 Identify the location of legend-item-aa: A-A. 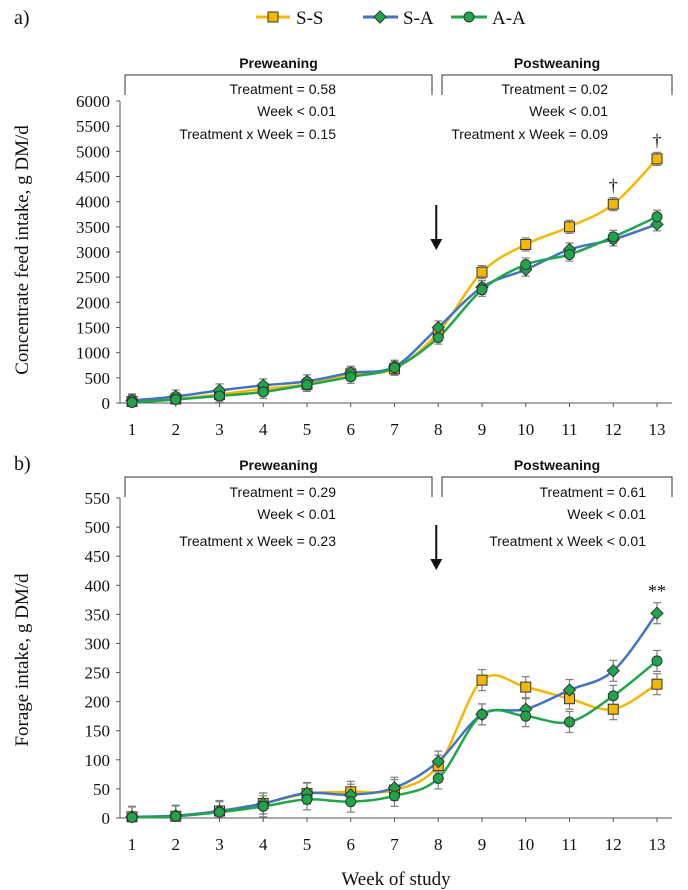
(488, 18).